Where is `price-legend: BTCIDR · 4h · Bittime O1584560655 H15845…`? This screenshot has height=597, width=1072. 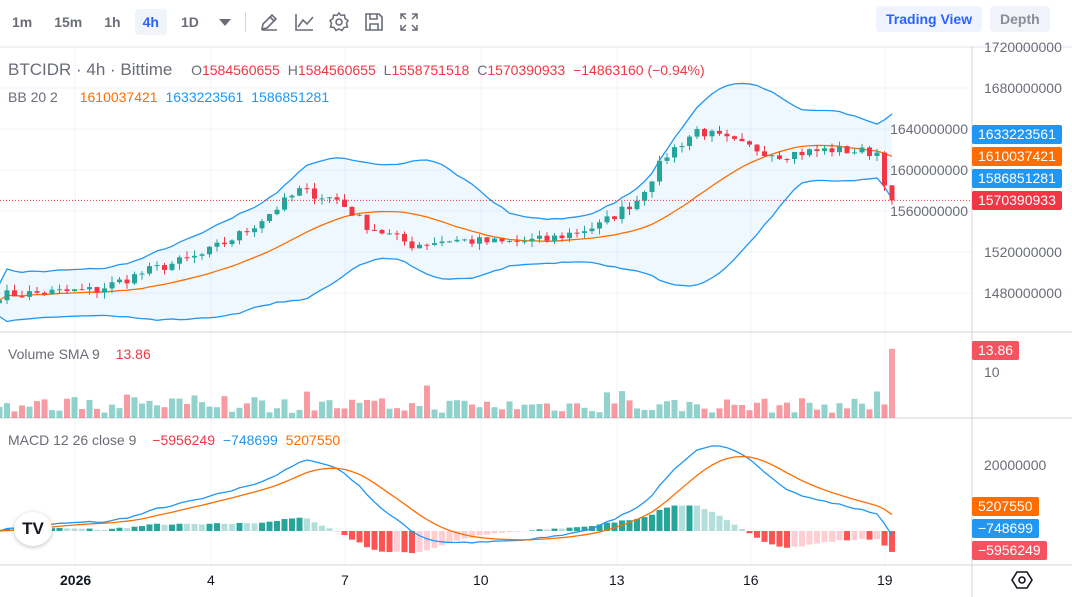 price-legend: BTCIDR · 4h · Bittime O1584560655 H15845… is located at coordinates (360, 70).